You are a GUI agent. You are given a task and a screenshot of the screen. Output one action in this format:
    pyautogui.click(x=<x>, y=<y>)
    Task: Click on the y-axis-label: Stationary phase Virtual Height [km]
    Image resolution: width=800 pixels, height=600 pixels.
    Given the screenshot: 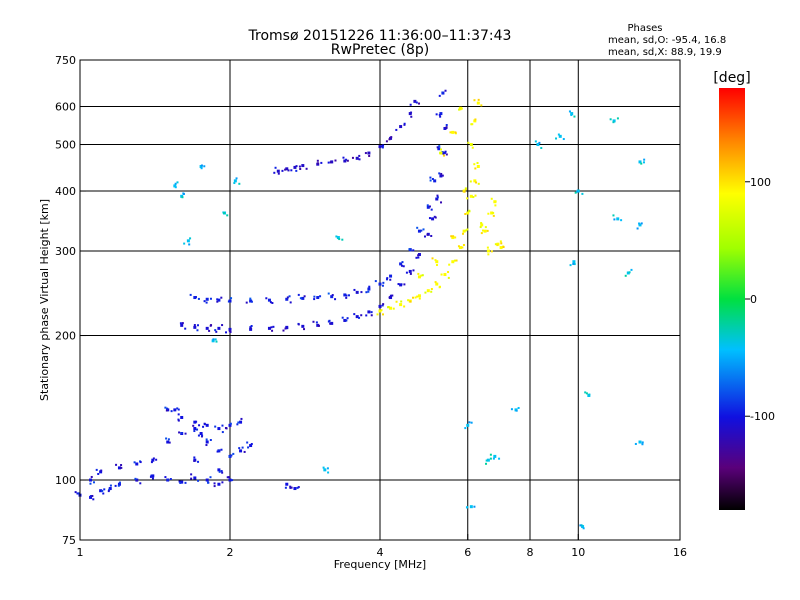 What is the action you would take?
    pyautogui.click(x=44, y=300)
    